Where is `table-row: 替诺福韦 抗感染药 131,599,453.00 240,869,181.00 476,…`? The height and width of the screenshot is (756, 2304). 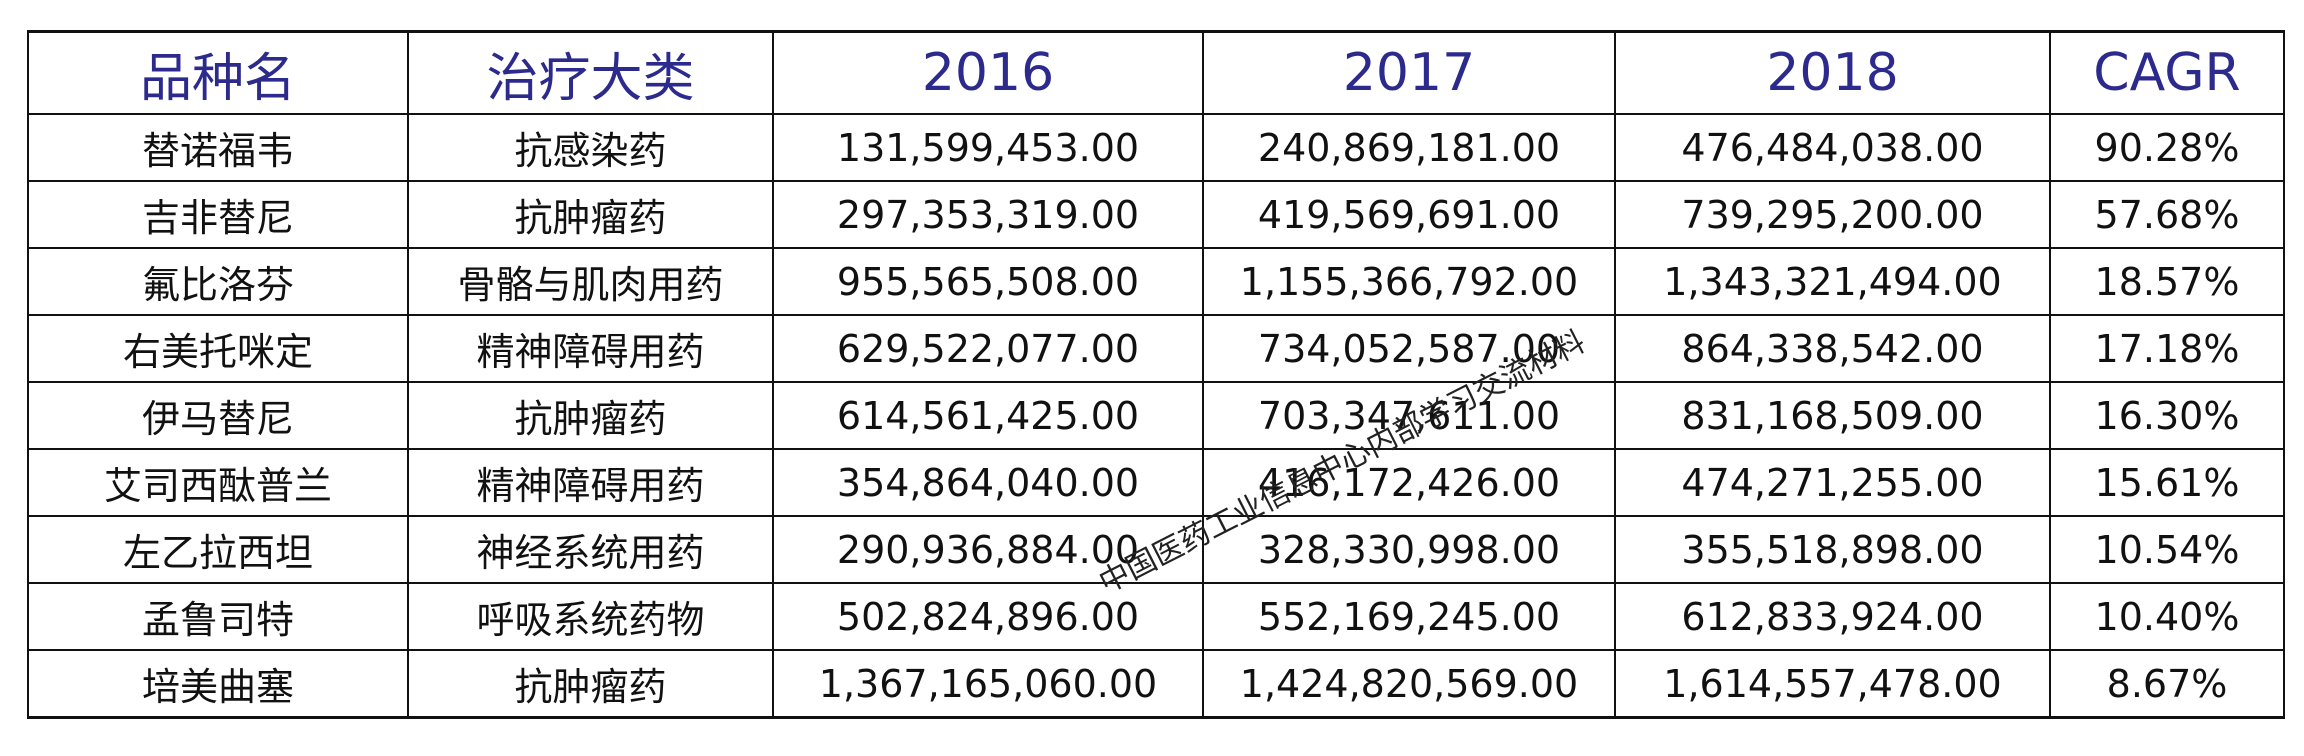 table-row: 替诺福韦 抗感染药 131,599,453.00 240,869,181.00 476,… is located at coordinates (1156, 147).